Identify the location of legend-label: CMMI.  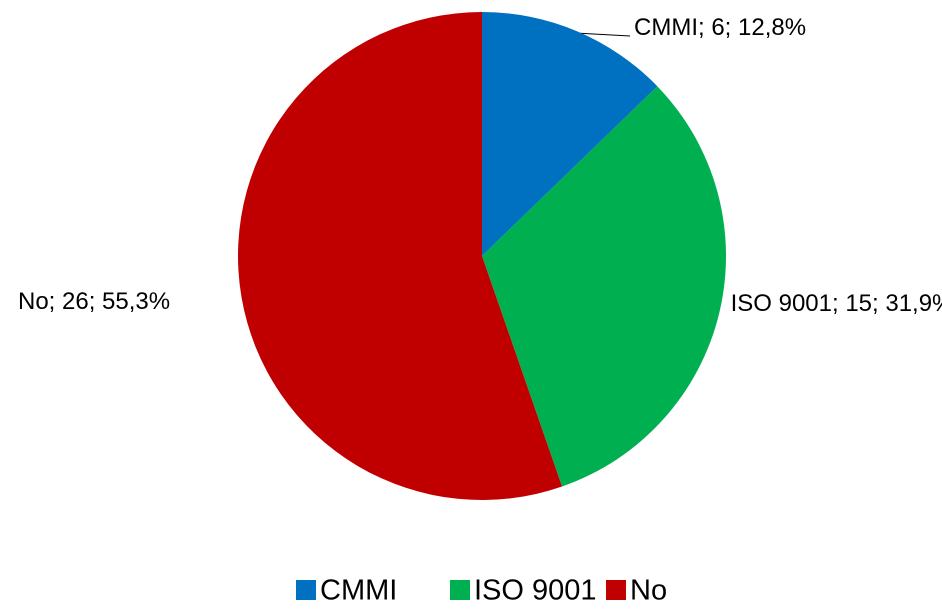
(358, 591).